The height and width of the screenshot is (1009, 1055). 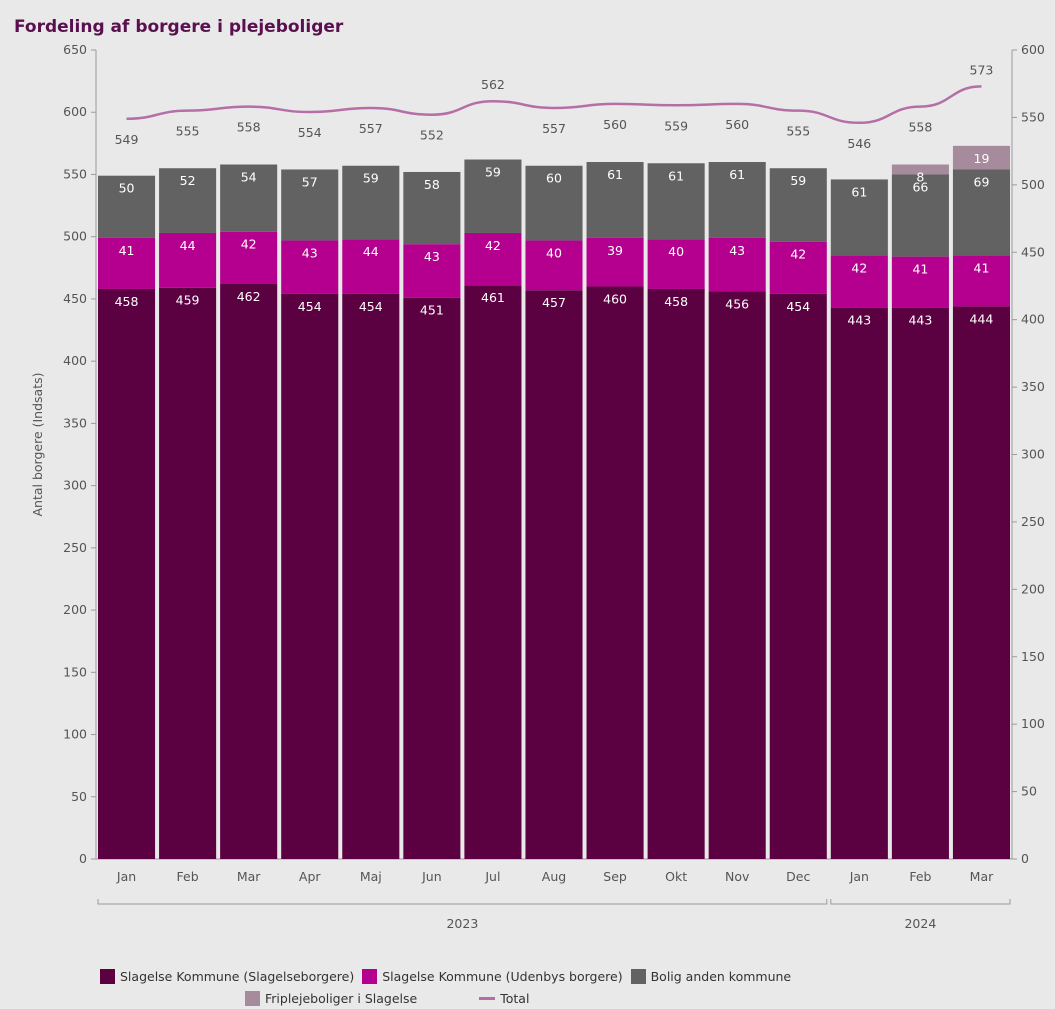 I want to click on y2-tick-label: 0, so click(x=1025, y=858).